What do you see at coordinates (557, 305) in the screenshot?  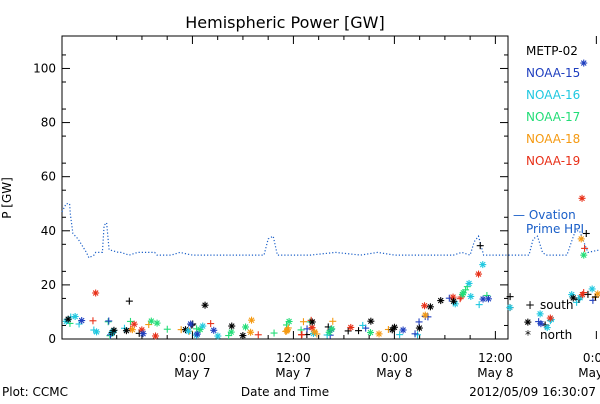 I see `legend-symbol-label-south: south` at bounding box center [557, 305].